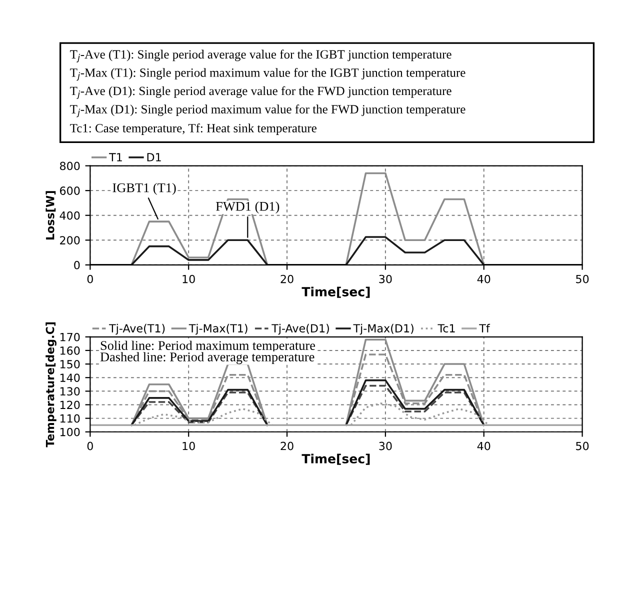  I want to click on y-tick-label: 160, so click(70, 350).